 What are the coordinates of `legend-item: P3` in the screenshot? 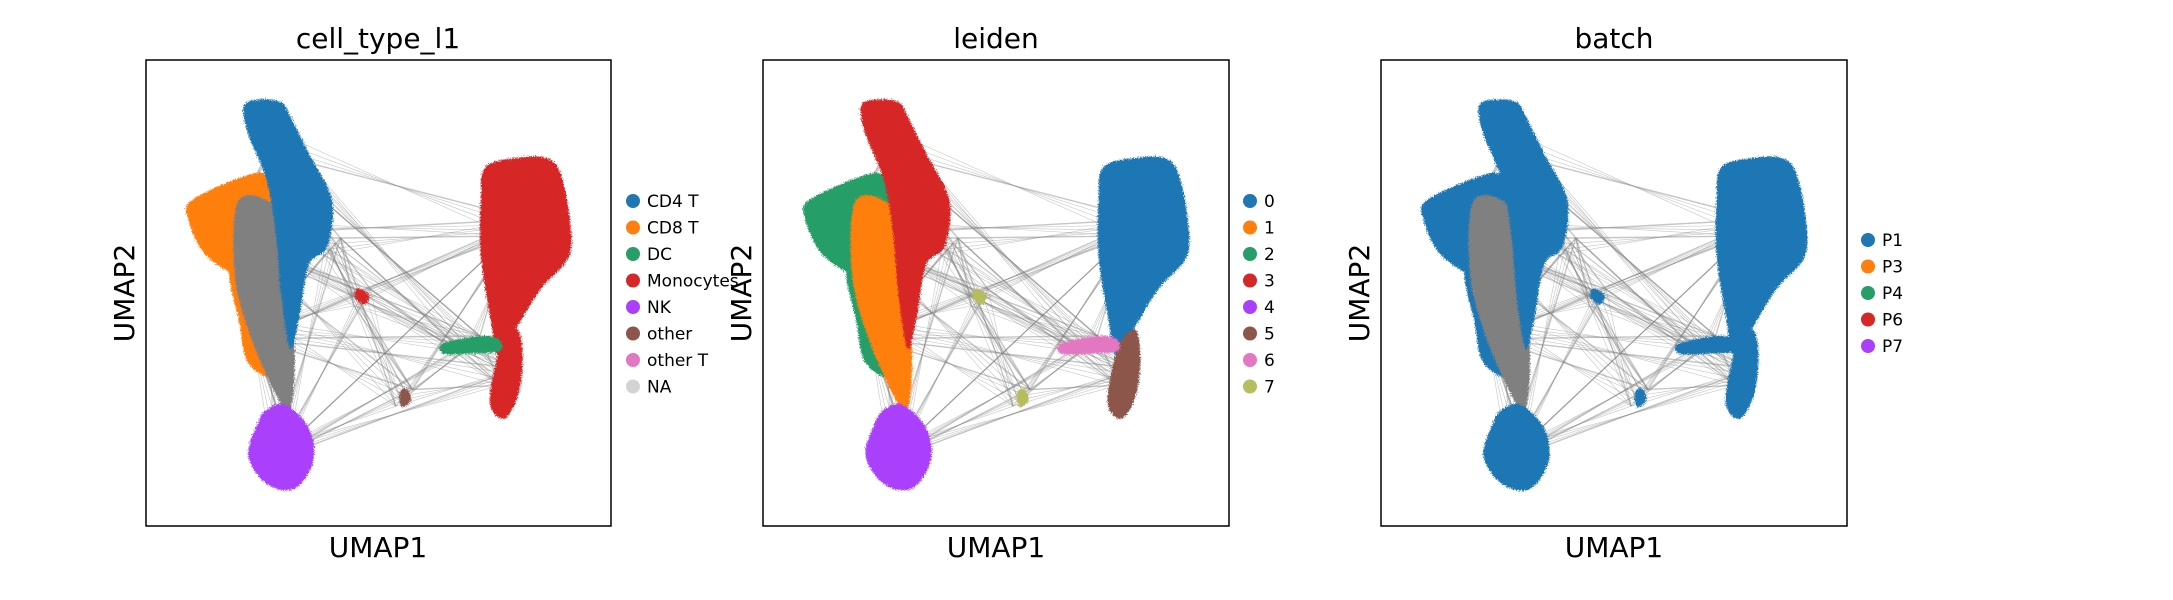 It's located at (1882, 268).